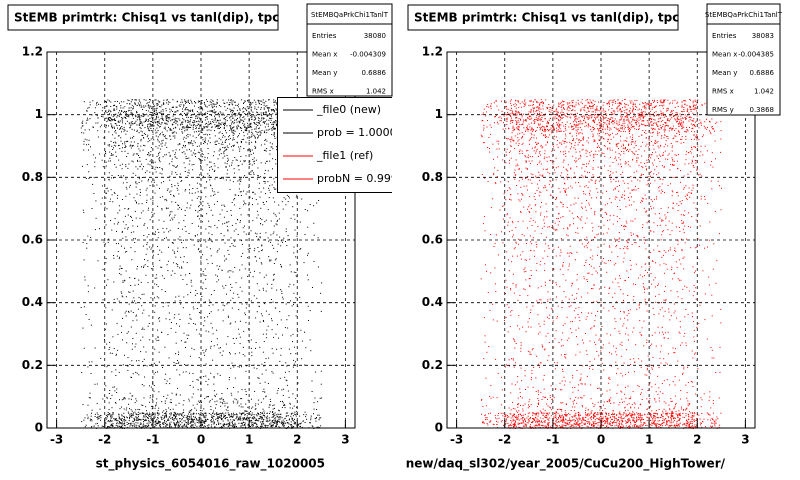  What do you see at coordinates (364, 178) in the screenshot?
I see `legend-label: probN = 0.99996` at bounding box center [364, 178].